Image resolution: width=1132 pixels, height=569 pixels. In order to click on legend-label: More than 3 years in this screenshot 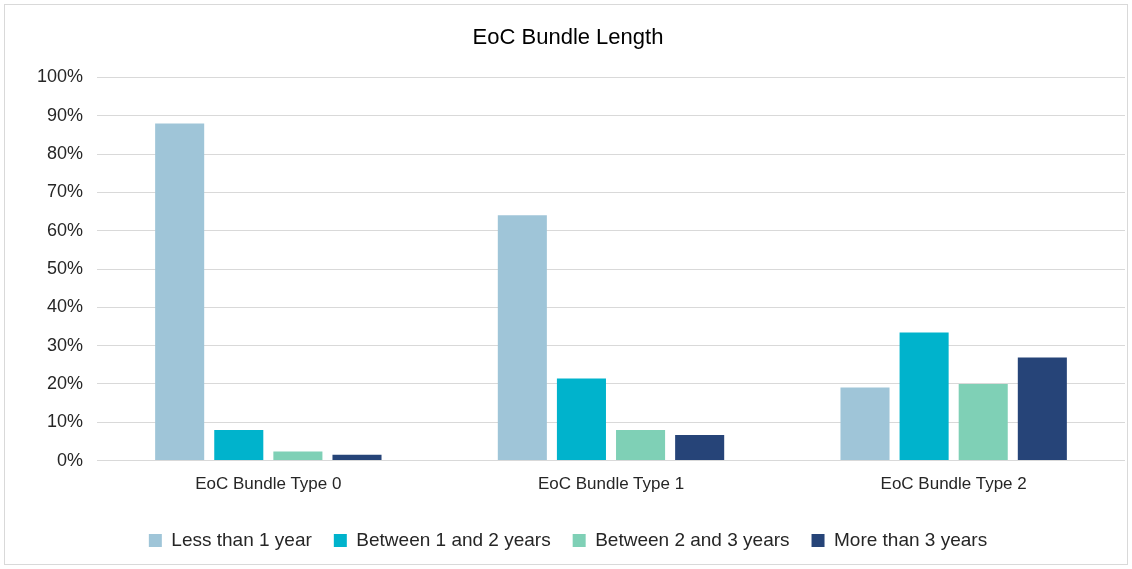, I will do `click(911, 539)`.